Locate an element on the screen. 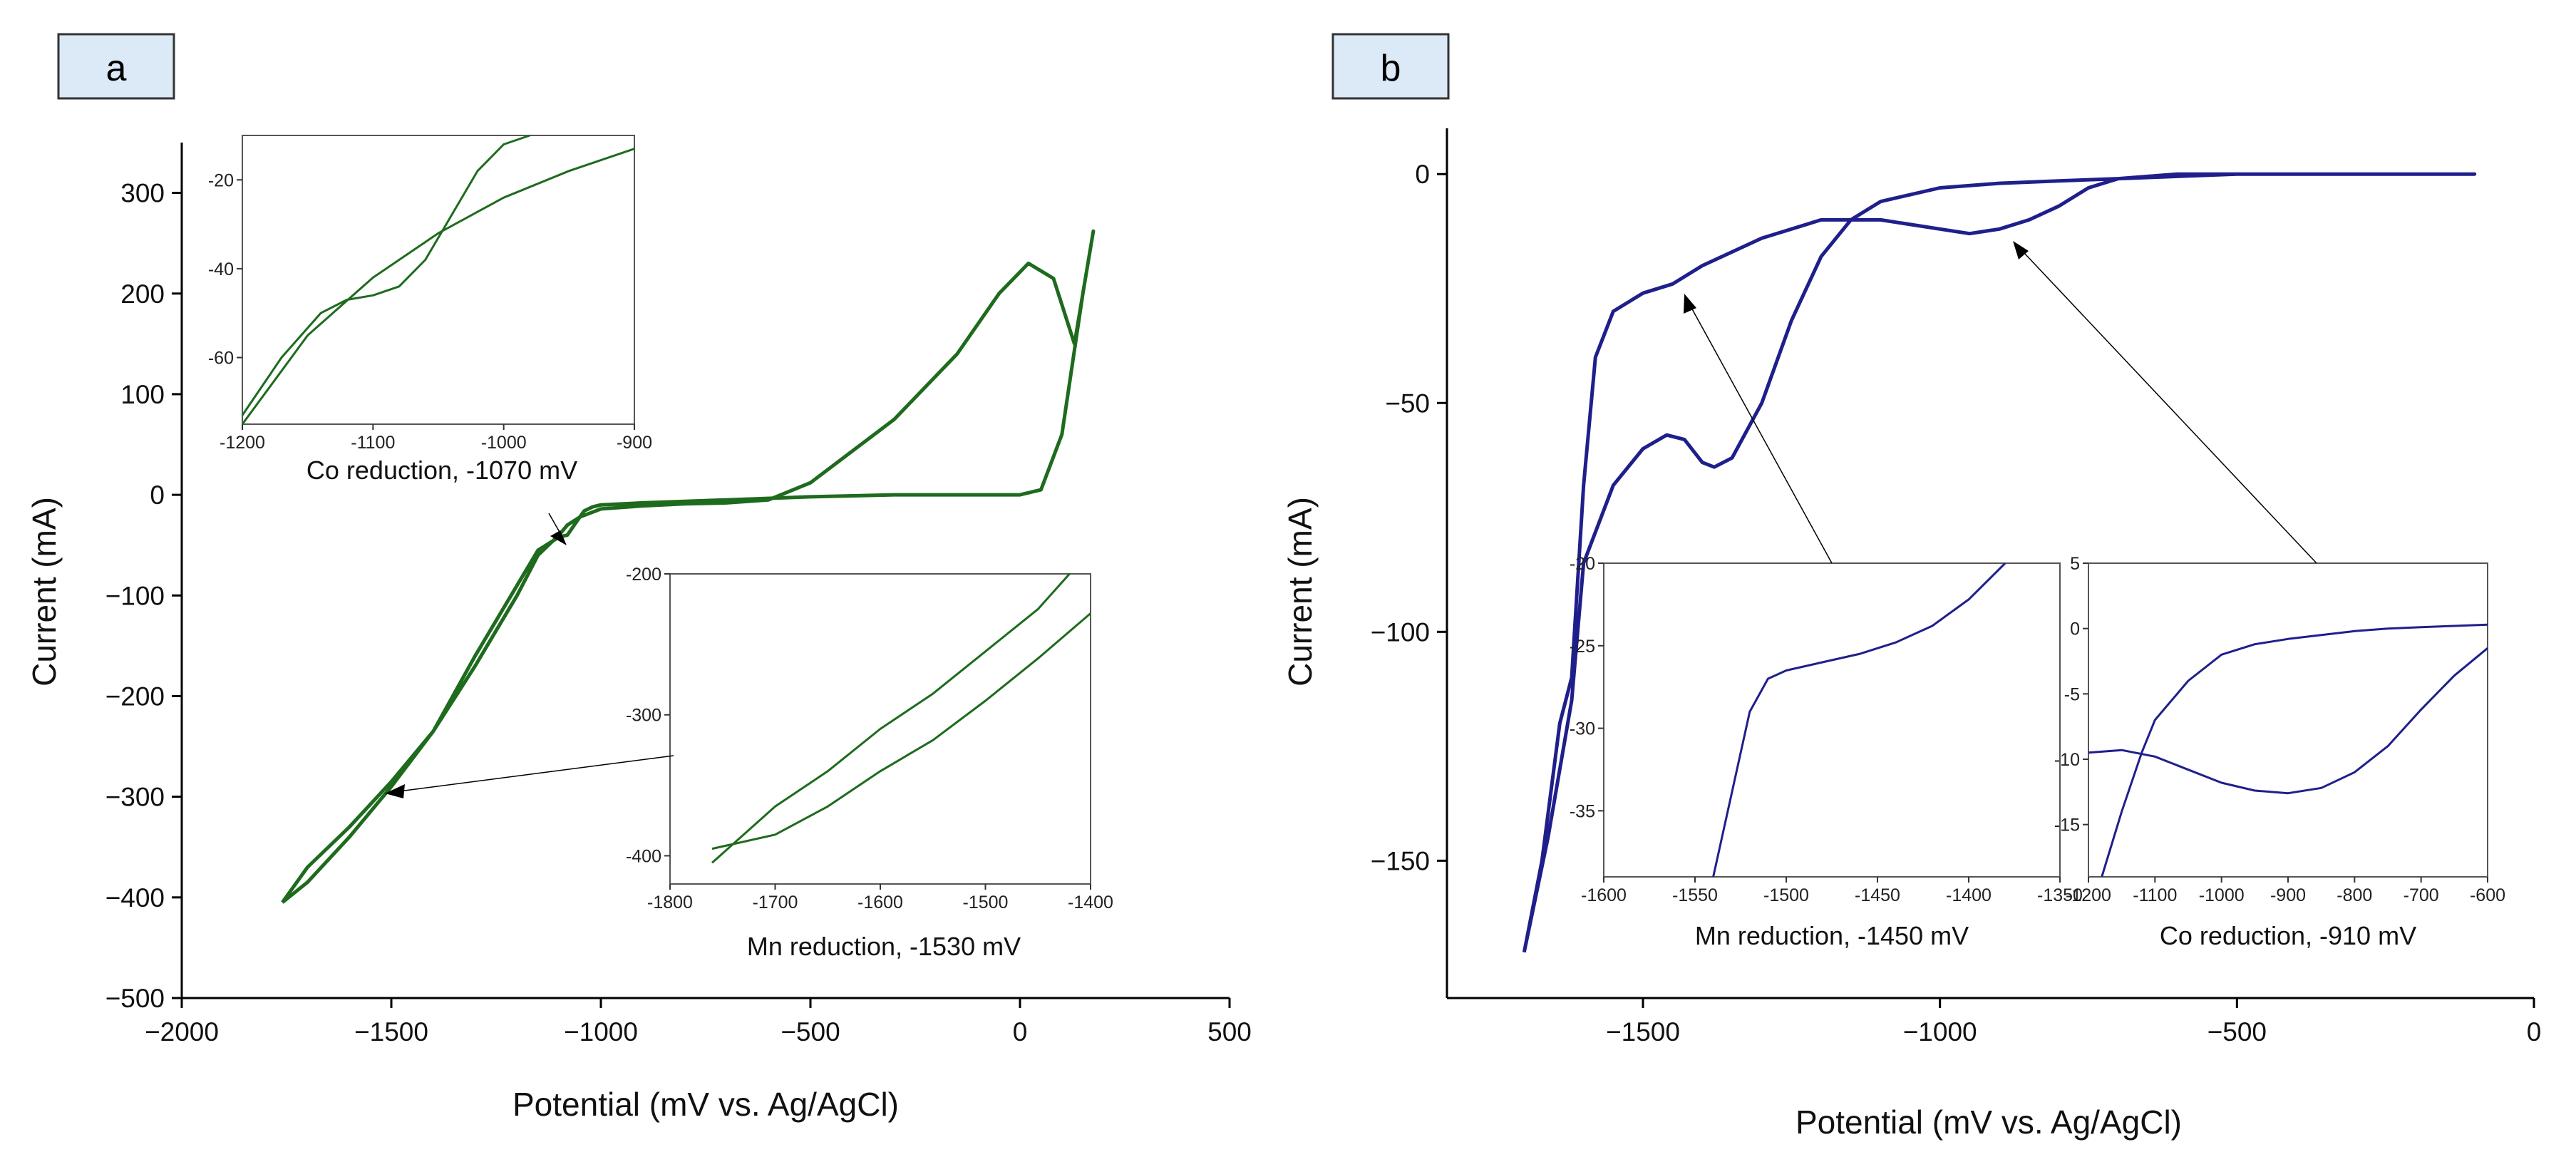 The width and height of the screenshot is (2576, 1162). panel-b-mn-inset-y-tick-label: -20 is located at coordinates (1582, 564).